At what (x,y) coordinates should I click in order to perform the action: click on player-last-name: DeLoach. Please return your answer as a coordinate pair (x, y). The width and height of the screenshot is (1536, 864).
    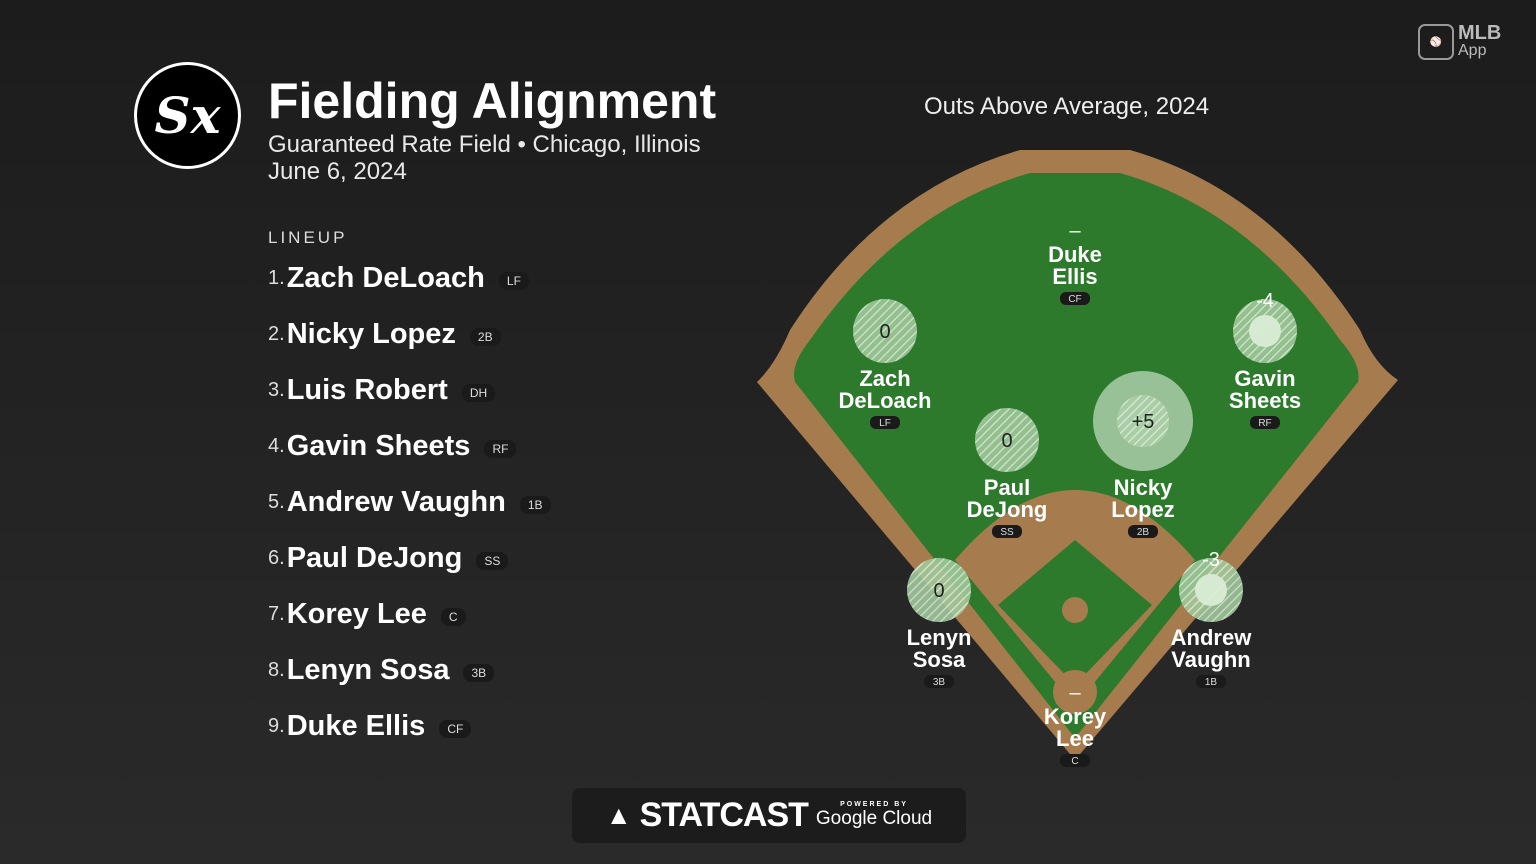
    Looking at the image, I should click on (885, 400).